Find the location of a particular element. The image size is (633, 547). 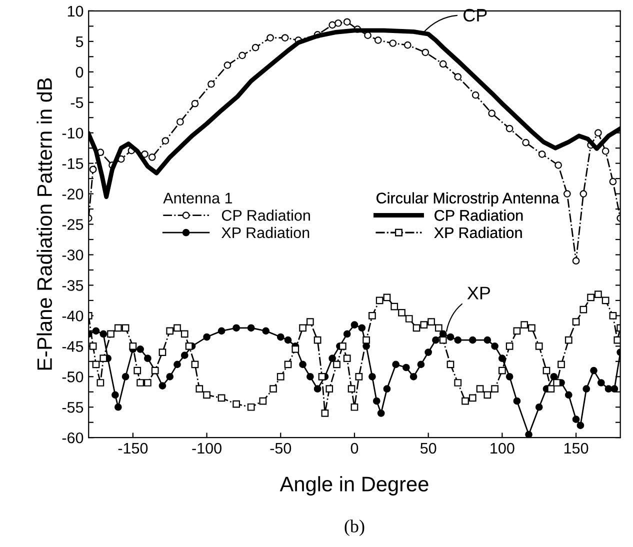

y-tick-label: -45 is located at coordinates (73, 346).